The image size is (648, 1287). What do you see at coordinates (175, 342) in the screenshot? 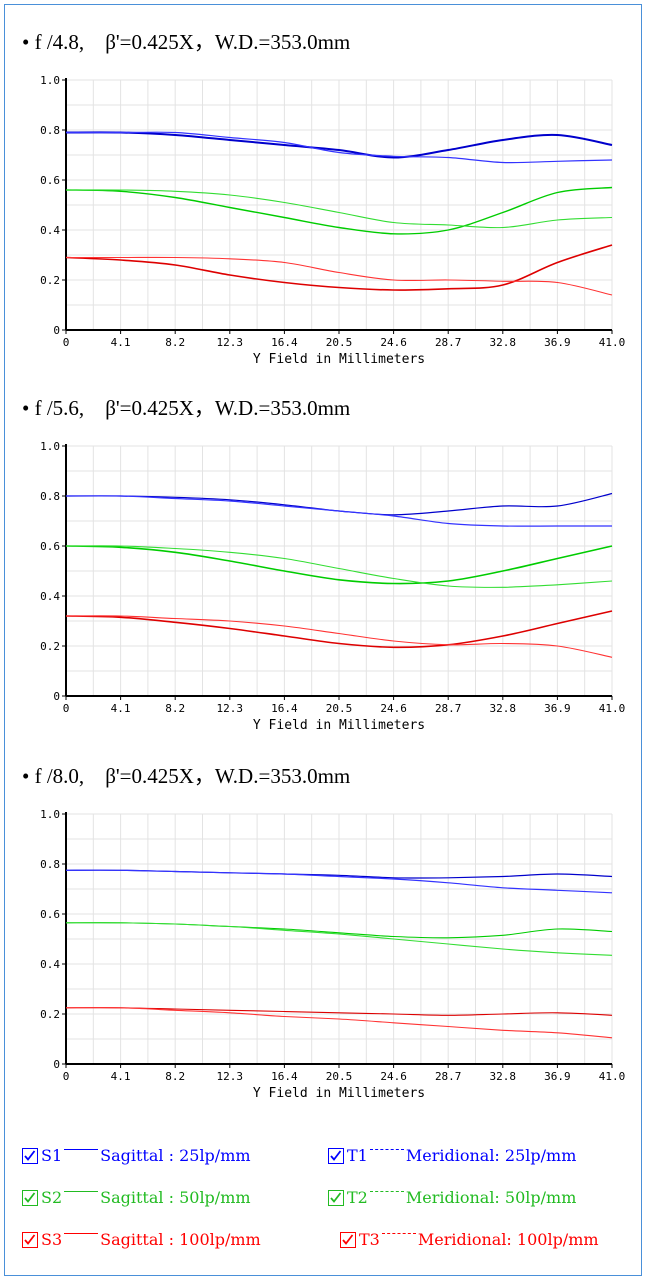
I see `x-tick-label: 8.2` at bounding box center [175, 342].